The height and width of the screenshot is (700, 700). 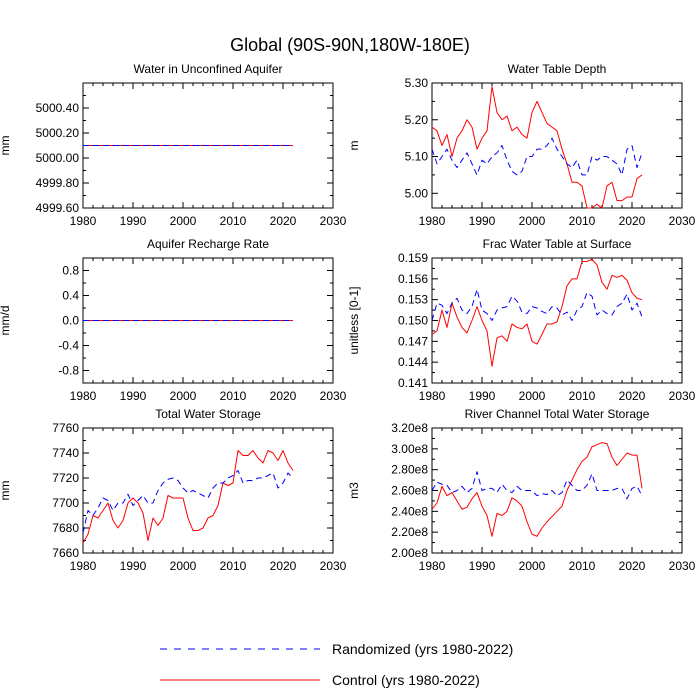 I want to click on y-tick-label: 7700, so click(x=65, y=503).